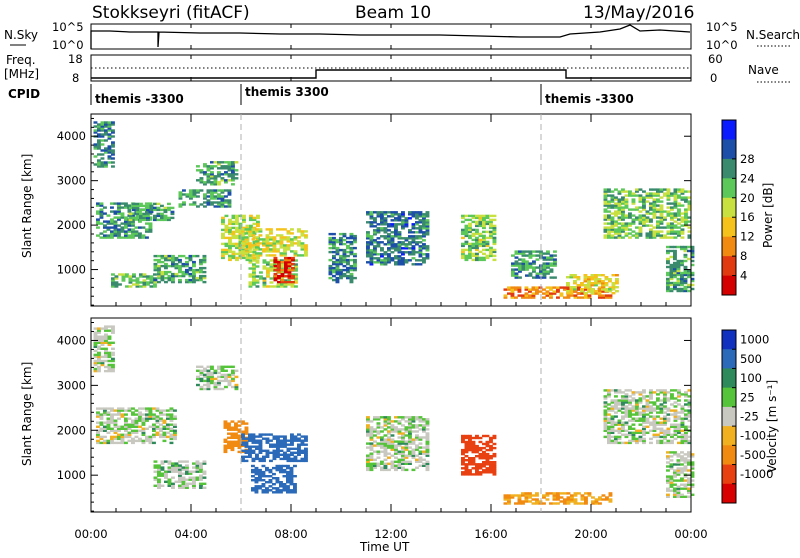 This screenshot has width=800, height=558. I want to click on velocity-colorbar-label: Velocity [m s⁻¹], so click(772, 426).